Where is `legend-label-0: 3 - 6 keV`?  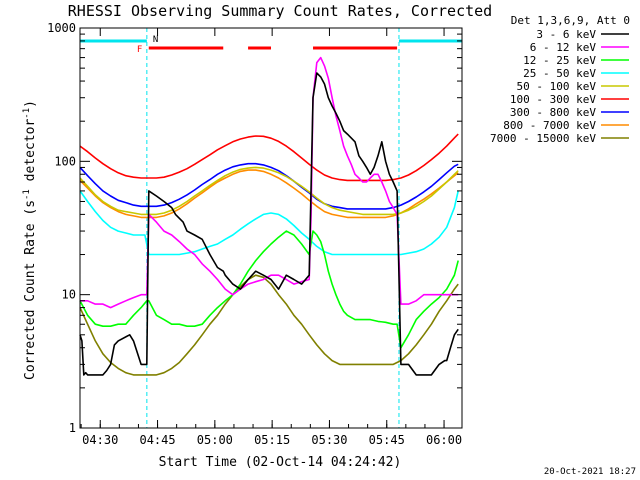
legend-label-0: 3 - 6 keV is located at coordinates (566, 34).